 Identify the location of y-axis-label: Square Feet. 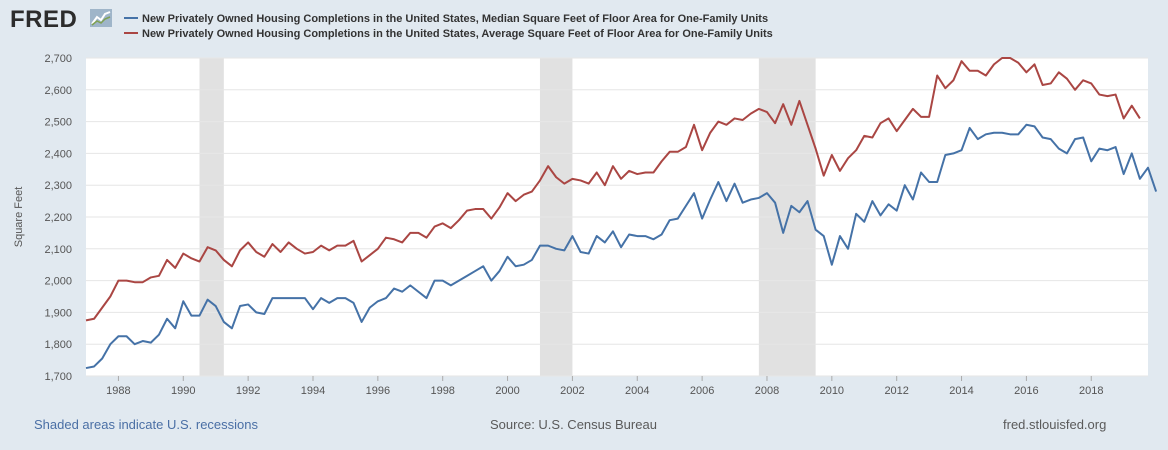
(19, 217).